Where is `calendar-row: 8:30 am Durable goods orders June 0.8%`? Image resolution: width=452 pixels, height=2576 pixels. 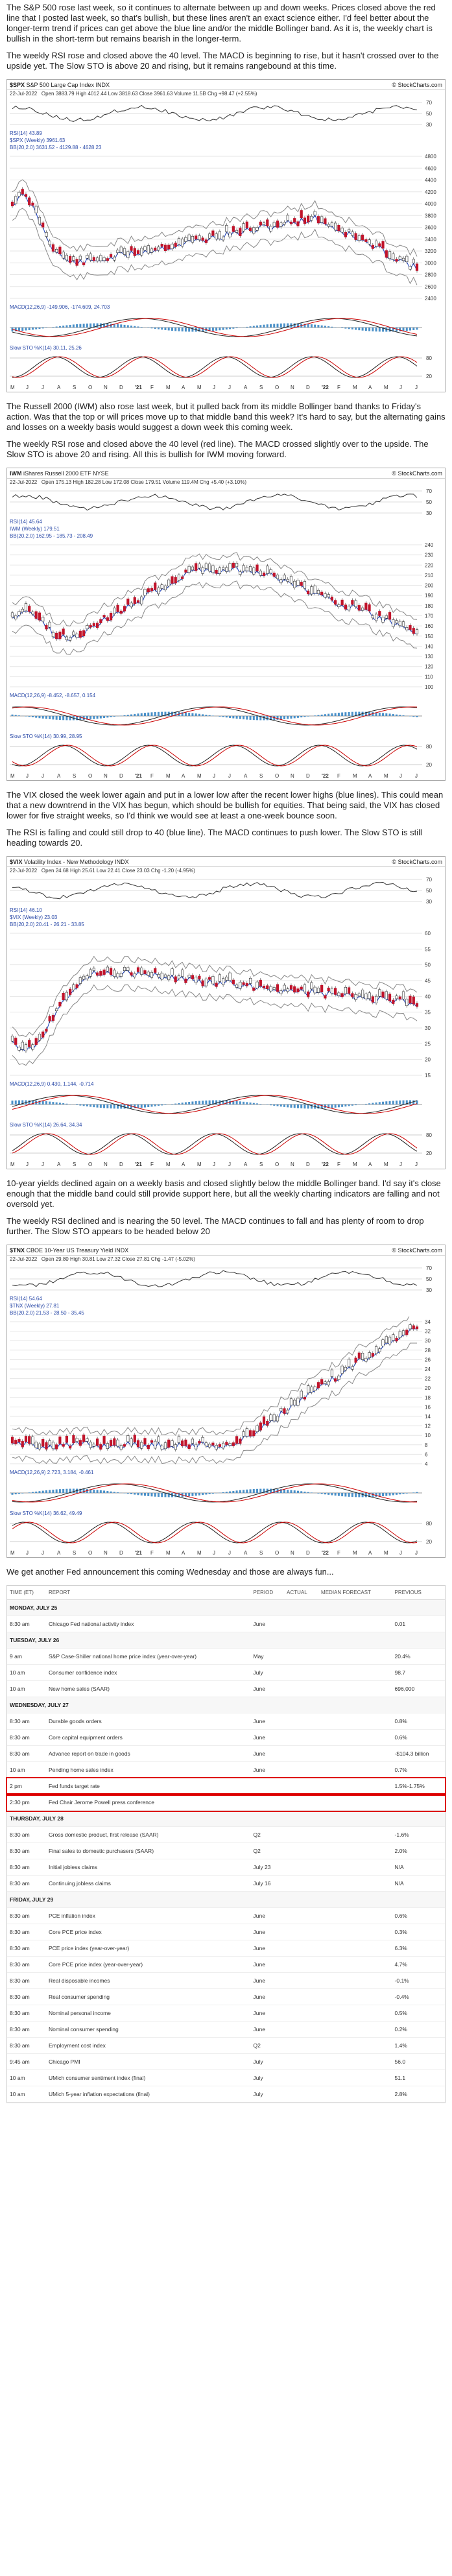 calendar-row: 8:30 am Durable goods orders June 0.8% is located at coordinates (226, 1721).